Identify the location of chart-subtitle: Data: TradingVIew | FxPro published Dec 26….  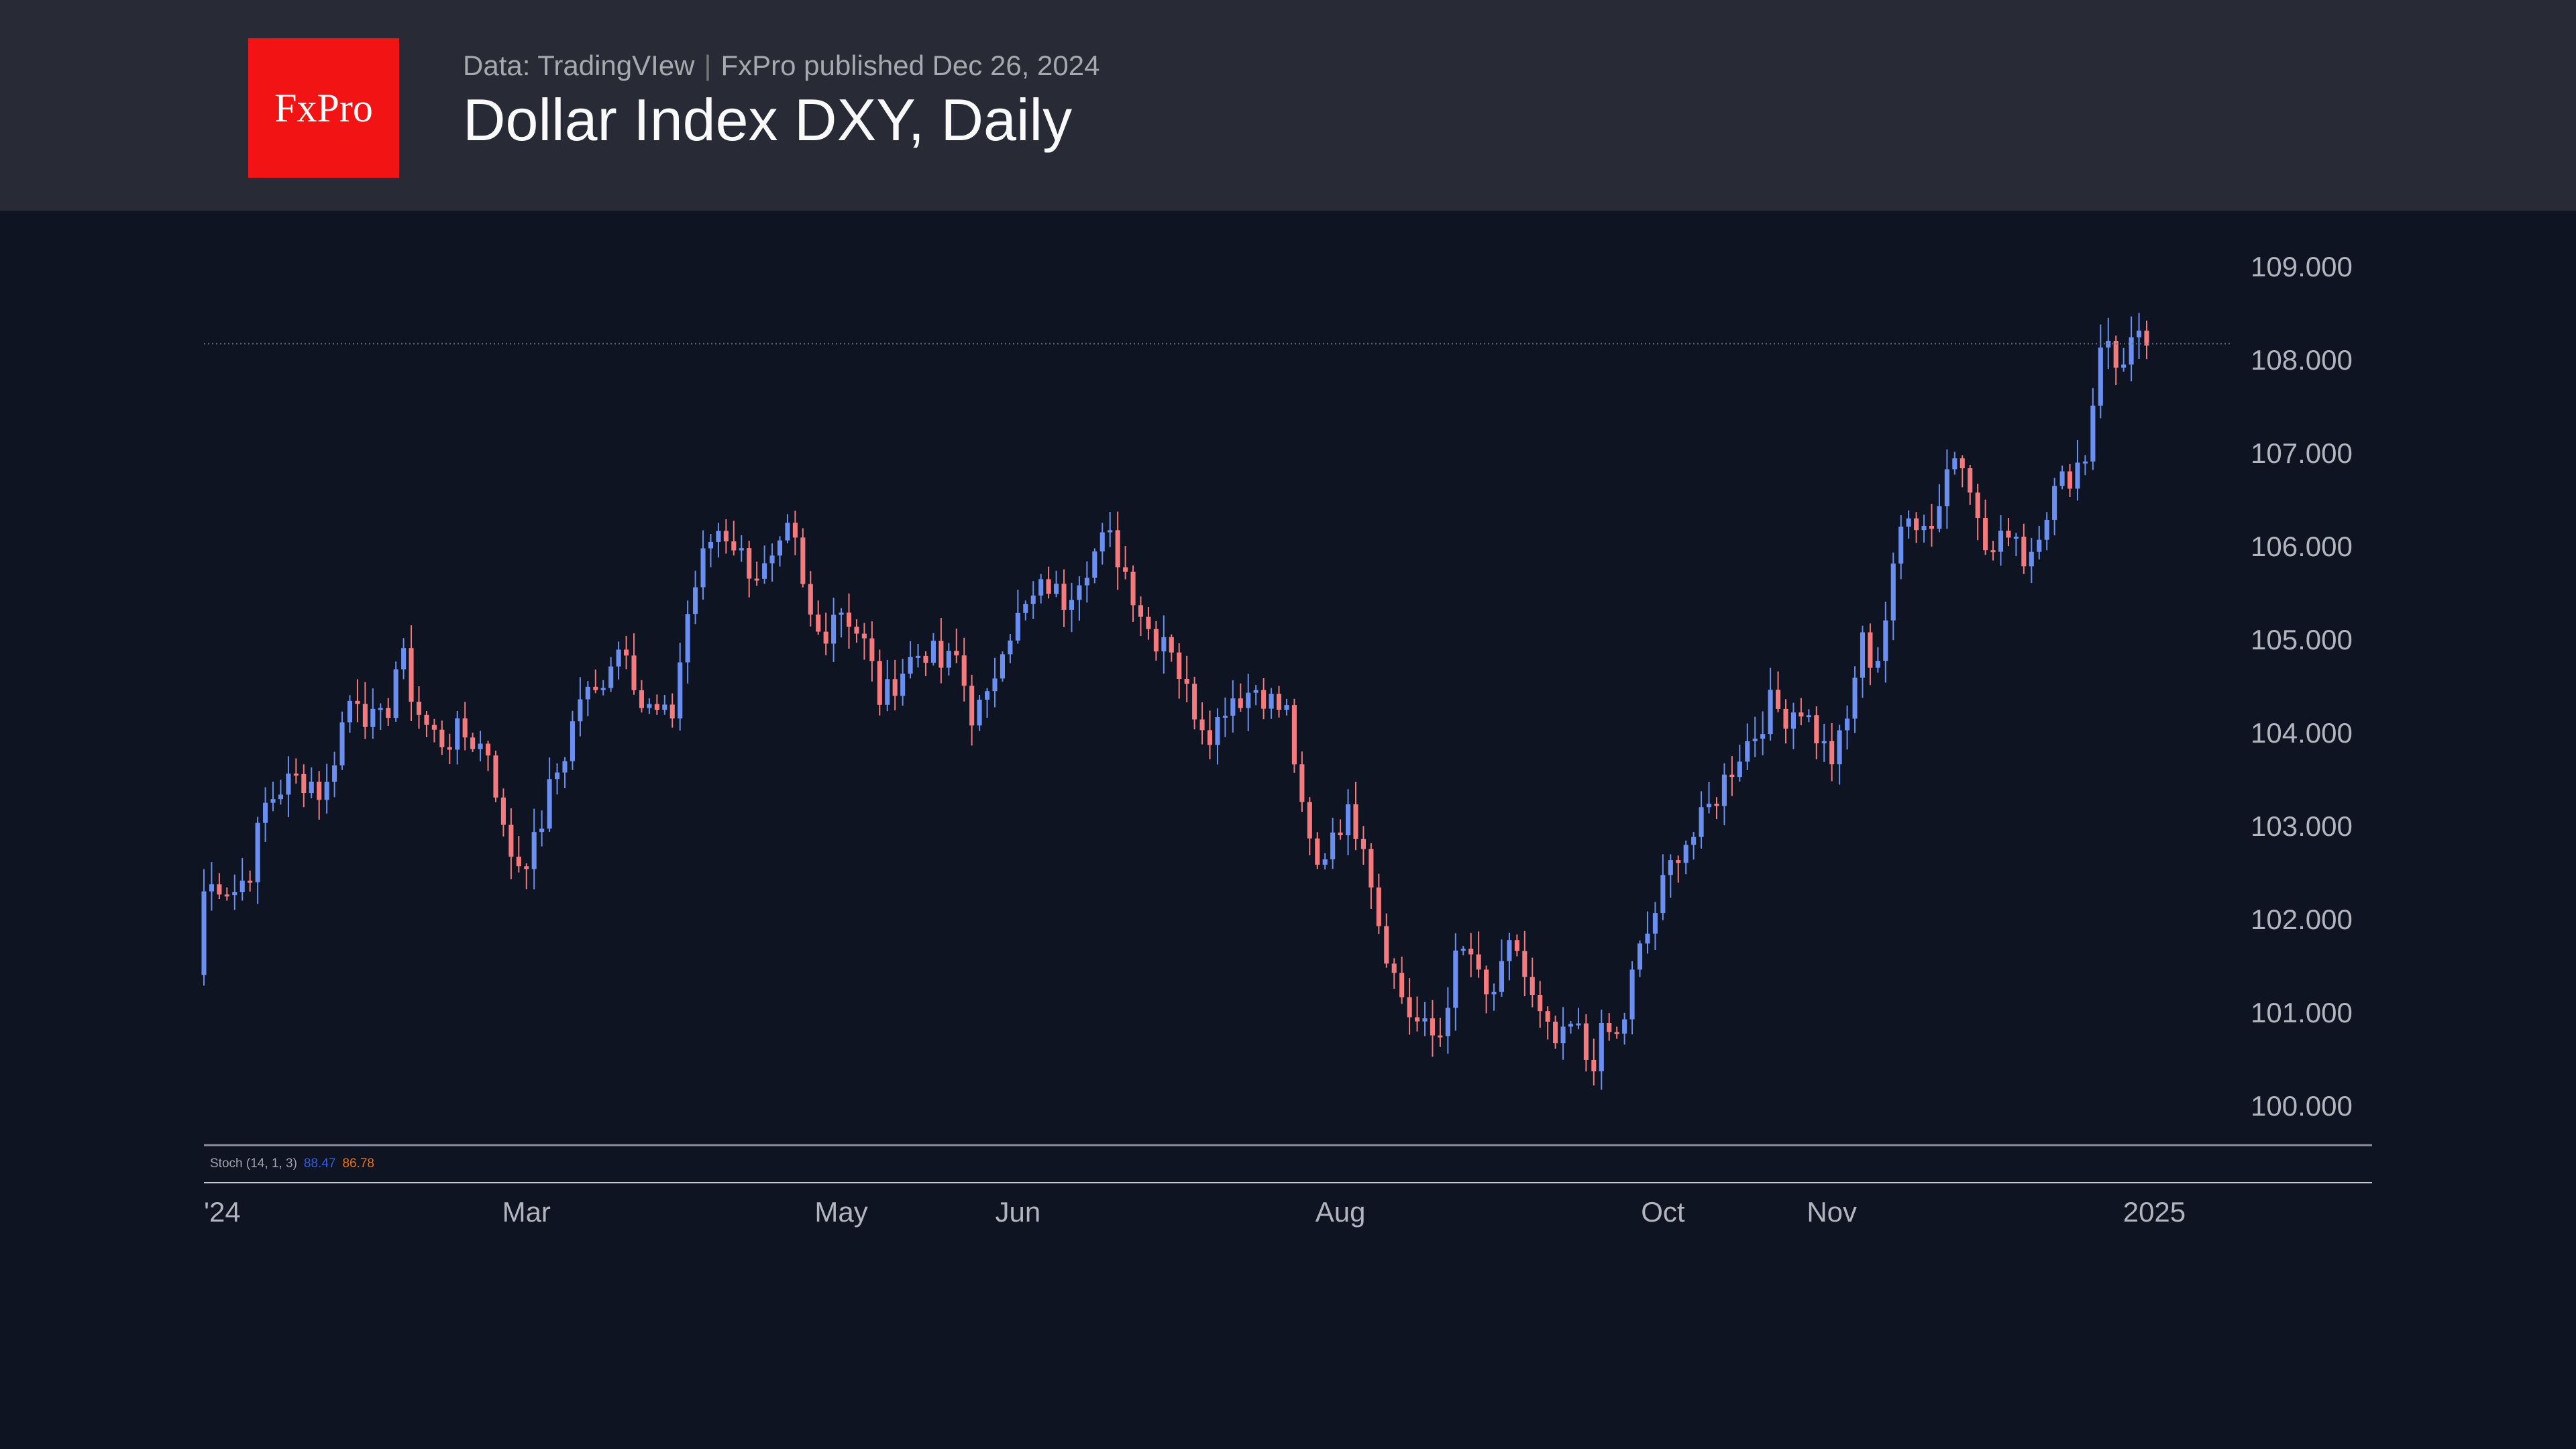
(781, 66).